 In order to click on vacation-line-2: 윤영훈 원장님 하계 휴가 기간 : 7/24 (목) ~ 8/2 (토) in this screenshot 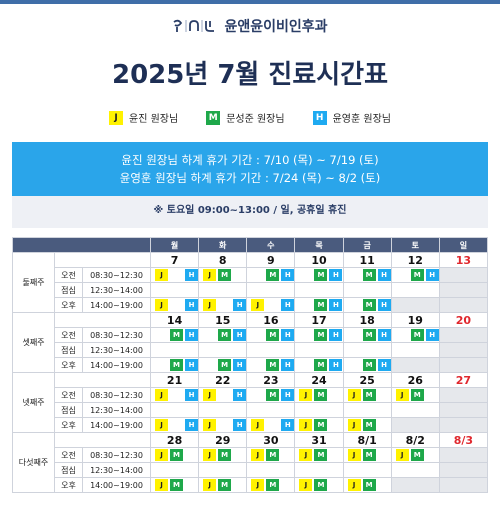, I will do `click(250, 178)`.